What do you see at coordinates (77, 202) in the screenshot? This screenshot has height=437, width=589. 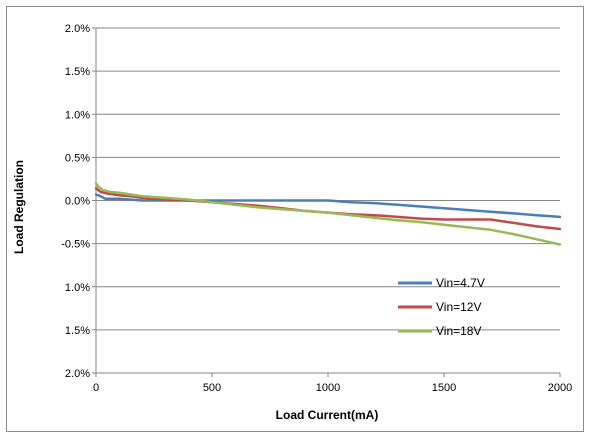 I see `y-tick-label: 0.0%` at bounding box center [77, 202].